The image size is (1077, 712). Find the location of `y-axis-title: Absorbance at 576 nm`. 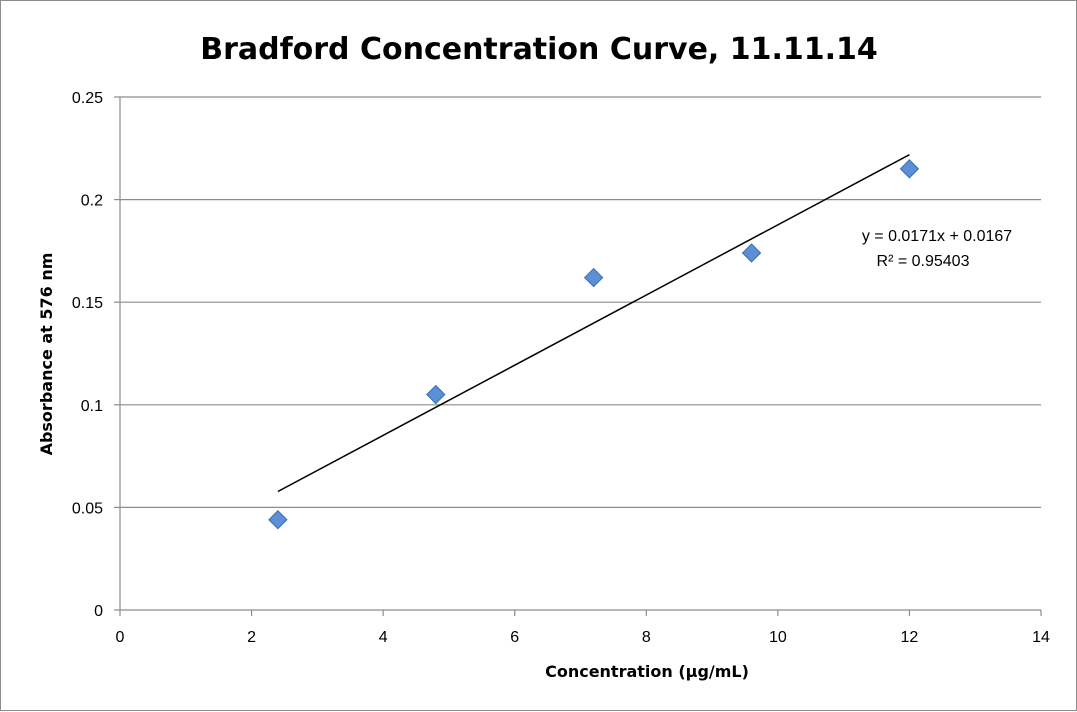

y-axis-title: Absorbance at 576 nm is located at coordinates (46, 354).